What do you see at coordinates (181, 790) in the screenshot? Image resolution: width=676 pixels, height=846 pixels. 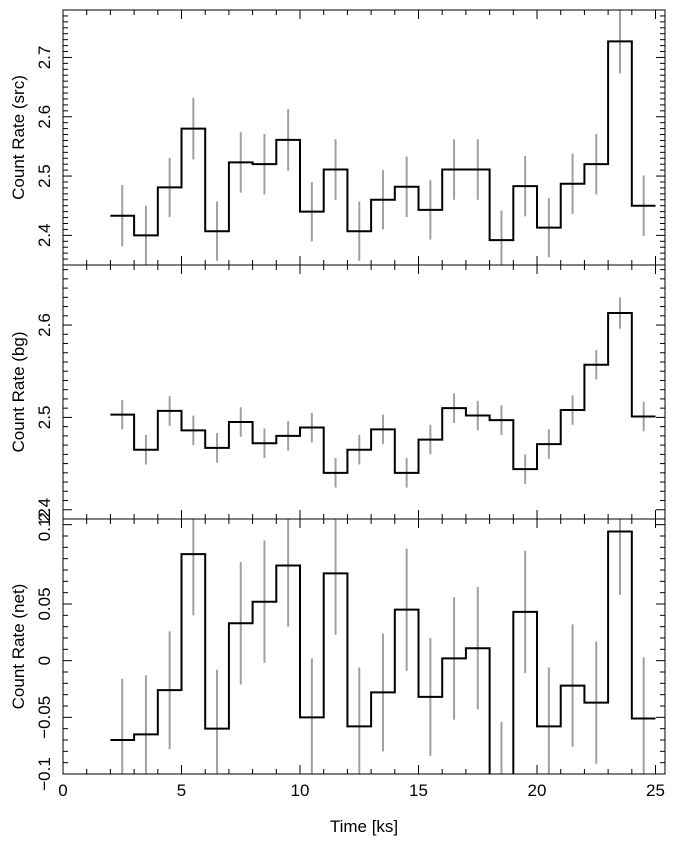 I see `x-tick-label: 5` at bounding box center [181, 790].